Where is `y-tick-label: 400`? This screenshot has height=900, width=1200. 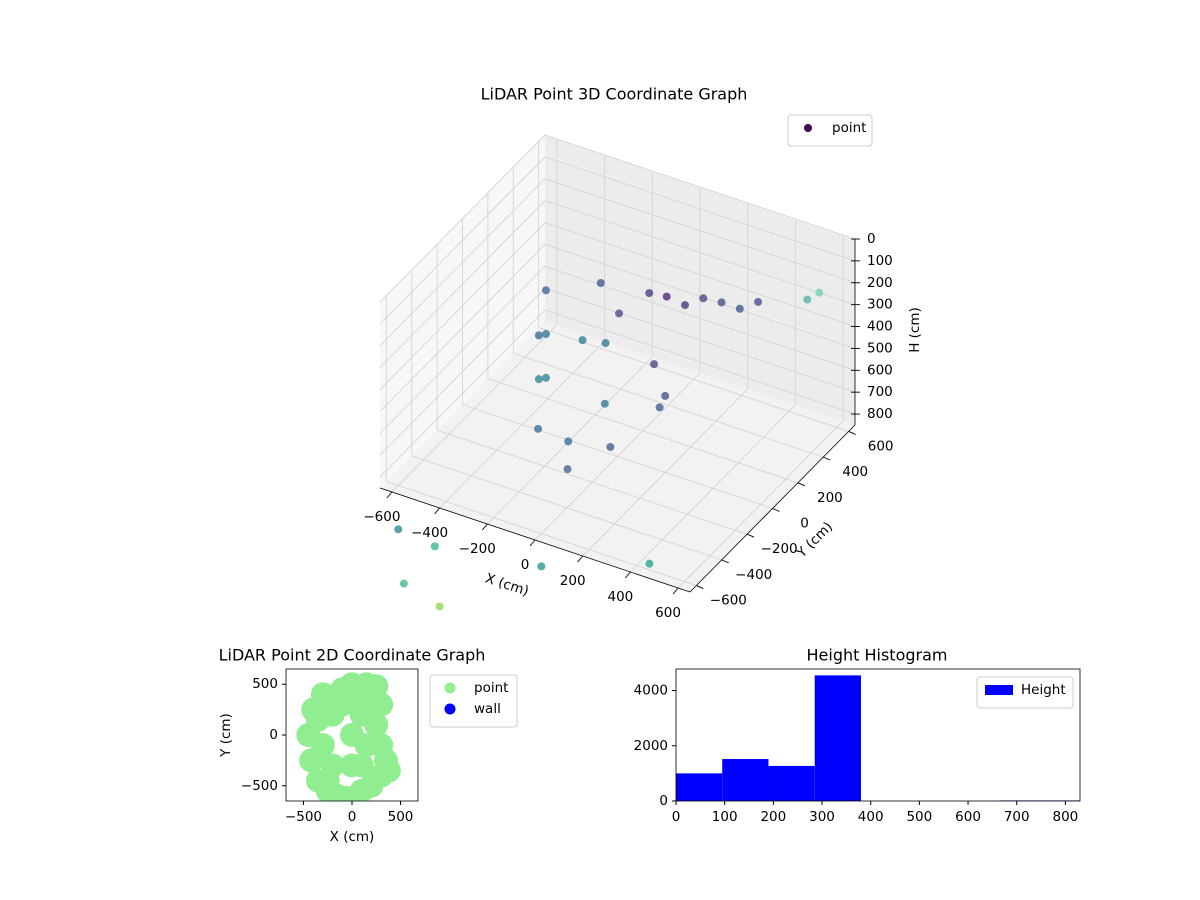 y-tick-label: 400 is located at coordinates (855, 472).